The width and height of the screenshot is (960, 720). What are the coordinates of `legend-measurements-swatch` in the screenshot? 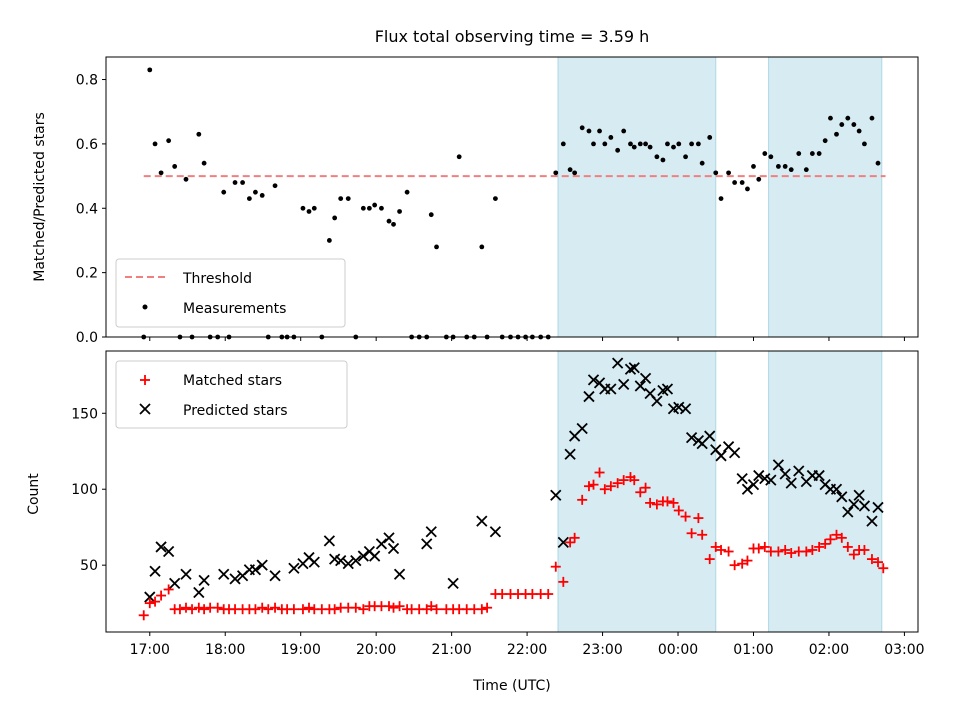 It's located at (145, 307).